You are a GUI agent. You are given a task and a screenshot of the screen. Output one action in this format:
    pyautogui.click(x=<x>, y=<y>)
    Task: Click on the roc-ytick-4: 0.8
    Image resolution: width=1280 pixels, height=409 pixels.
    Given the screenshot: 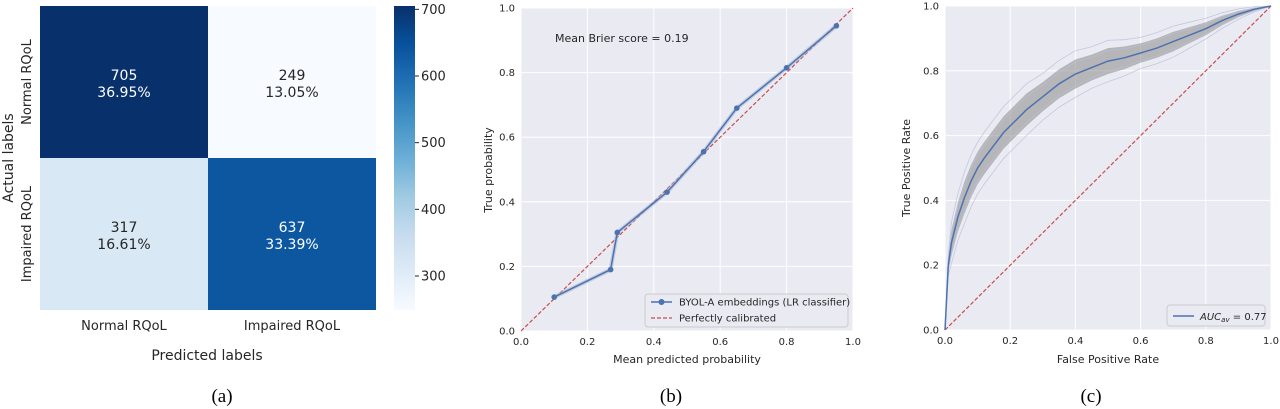 What is the action you would take?
    pyautogui.click(x=931, y=71)
    